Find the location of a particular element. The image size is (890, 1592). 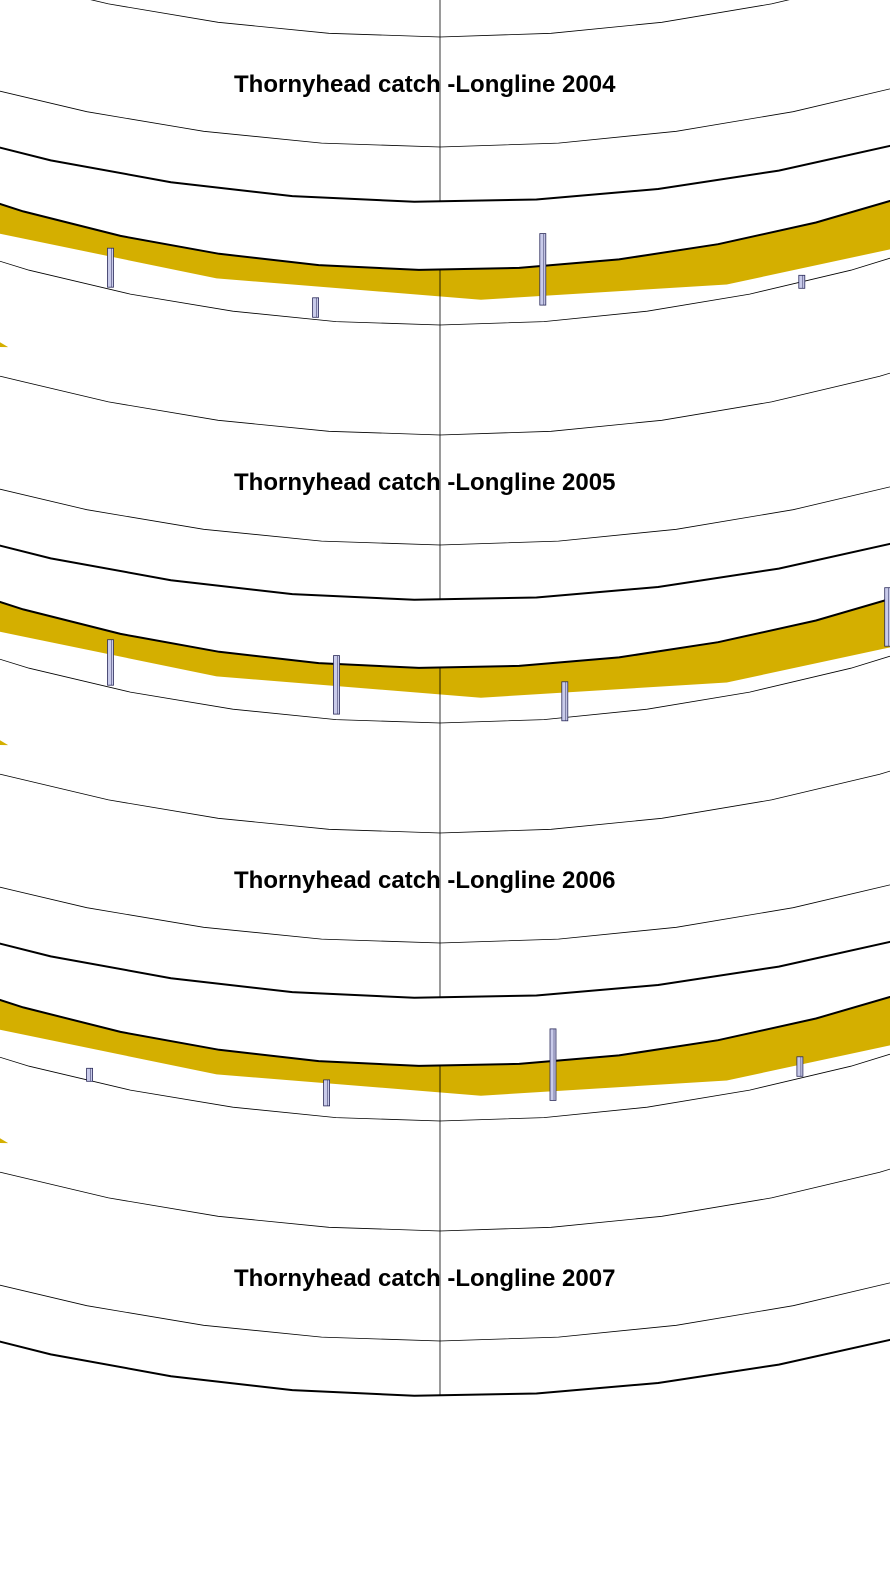

catch-bars-2007 is located at coordinates (445, 1067).